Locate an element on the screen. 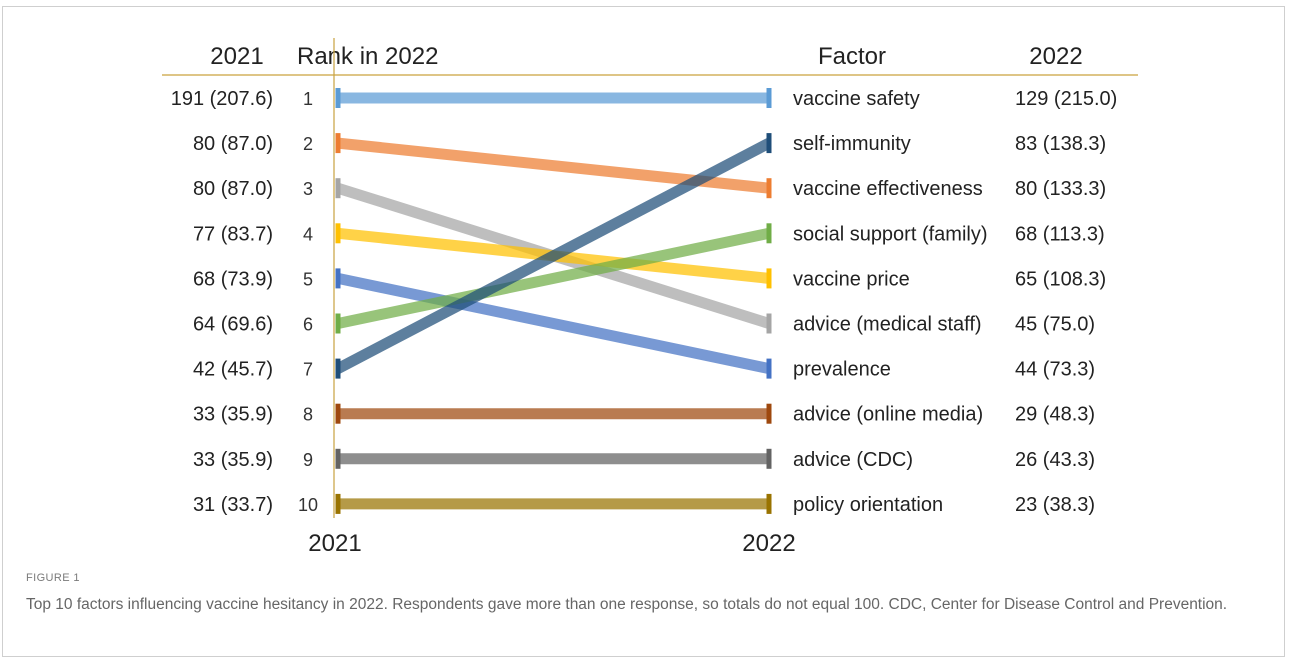 The height and width of the screenshot is (661, 1289). factor-label: advice (online media) is located at coordinates (888, 415).